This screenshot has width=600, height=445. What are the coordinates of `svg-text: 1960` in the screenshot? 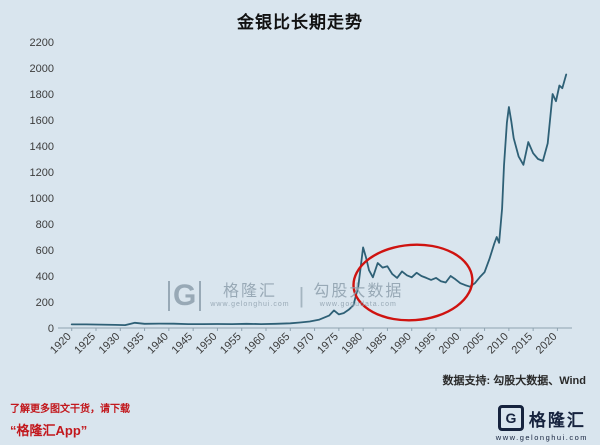 It's located at (255, 344).